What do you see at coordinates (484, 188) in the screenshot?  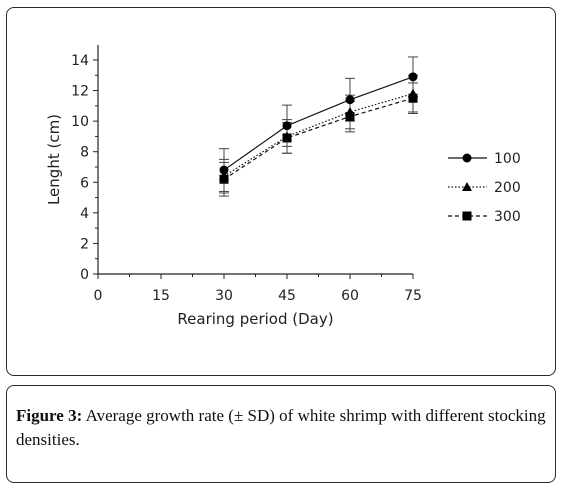 I see `chart-legend: 100 200 300` at bounding box center [484, 188].